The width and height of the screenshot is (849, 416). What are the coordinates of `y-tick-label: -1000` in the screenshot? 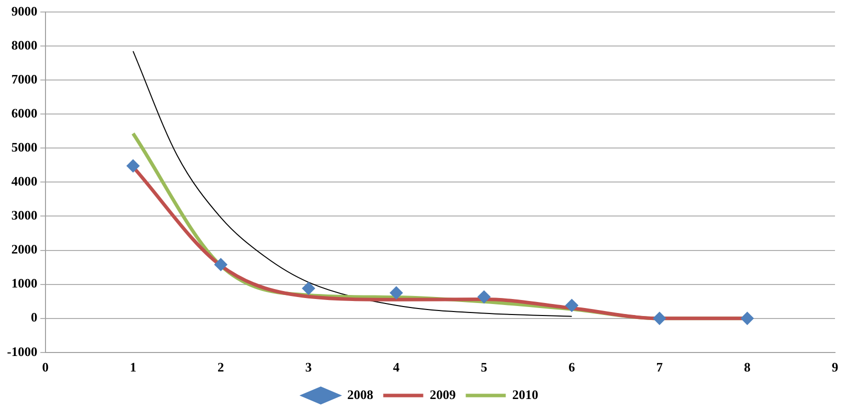 It's located at (22, 351).